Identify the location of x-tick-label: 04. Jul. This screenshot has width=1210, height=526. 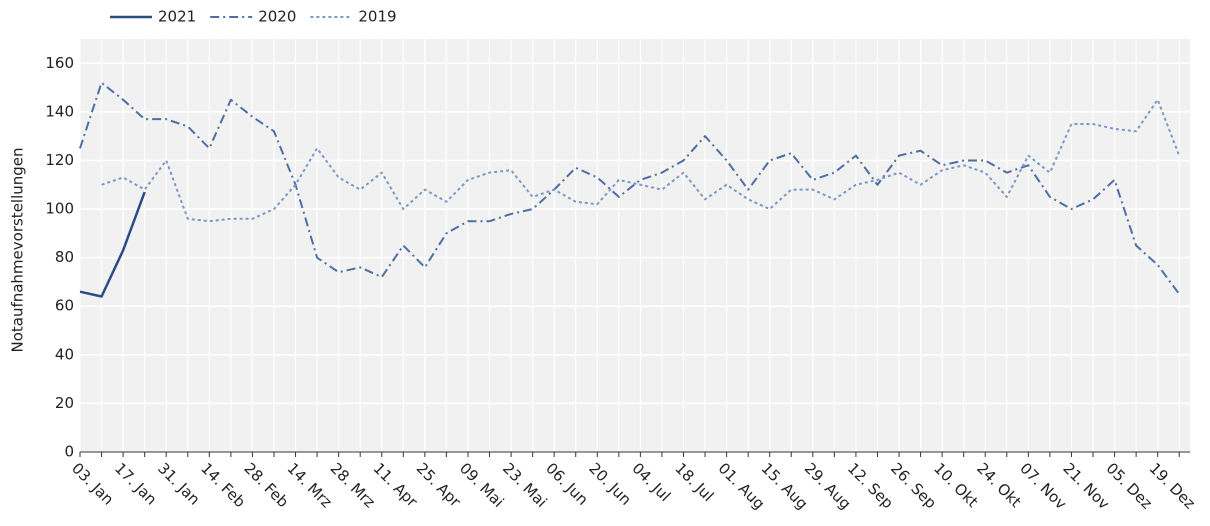
(651, 482).